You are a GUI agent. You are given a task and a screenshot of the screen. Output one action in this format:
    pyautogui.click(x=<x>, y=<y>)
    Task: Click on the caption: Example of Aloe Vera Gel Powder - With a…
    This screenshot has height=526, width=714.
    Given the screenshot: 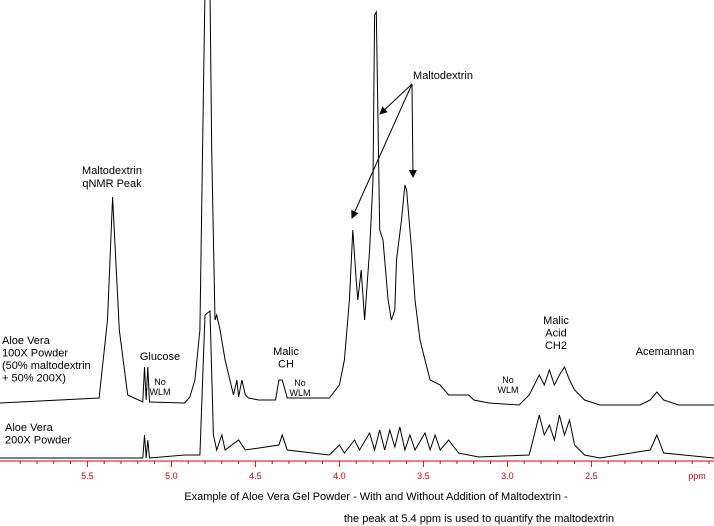 What is the action you would take?
    pyautogui.click(x=376, y=497)
    